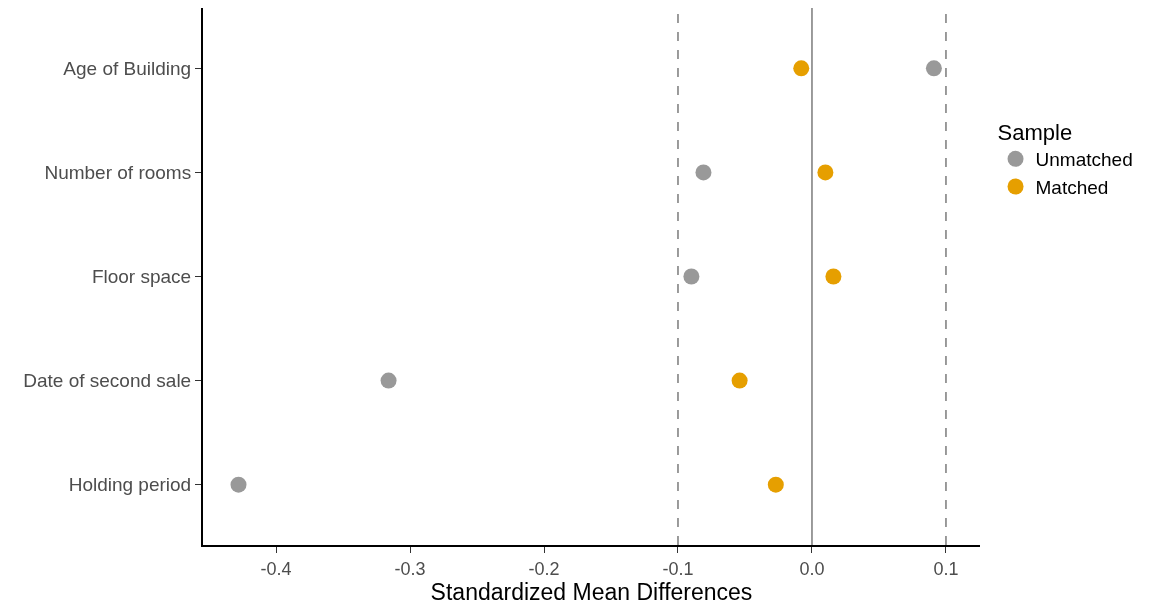 The image size is (1172, 609). Describe the element at coordinates (678, 568) in the screenshot. I see `x-tick-label: -0.1` at that location.